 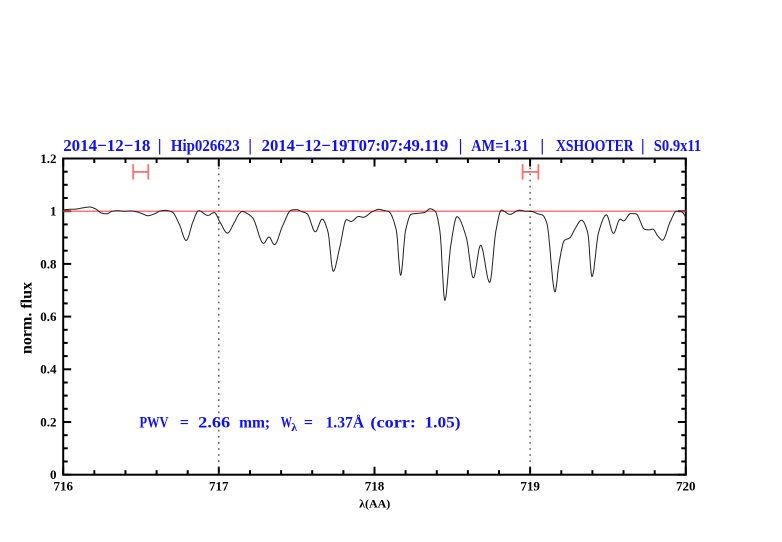 What do you see at coordinates (294, 427) in the screenshot?
I see `svg-text: λ` at bounding box center [294, 427].